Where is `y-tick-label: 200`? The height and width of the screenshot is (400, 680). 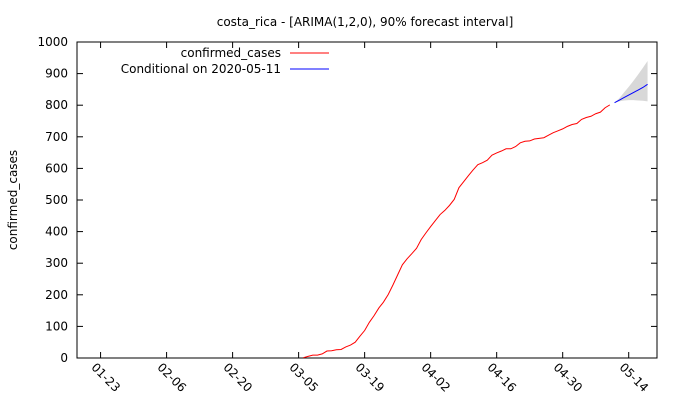
y-tick-label: 200 is located at coordinates (56, 295).